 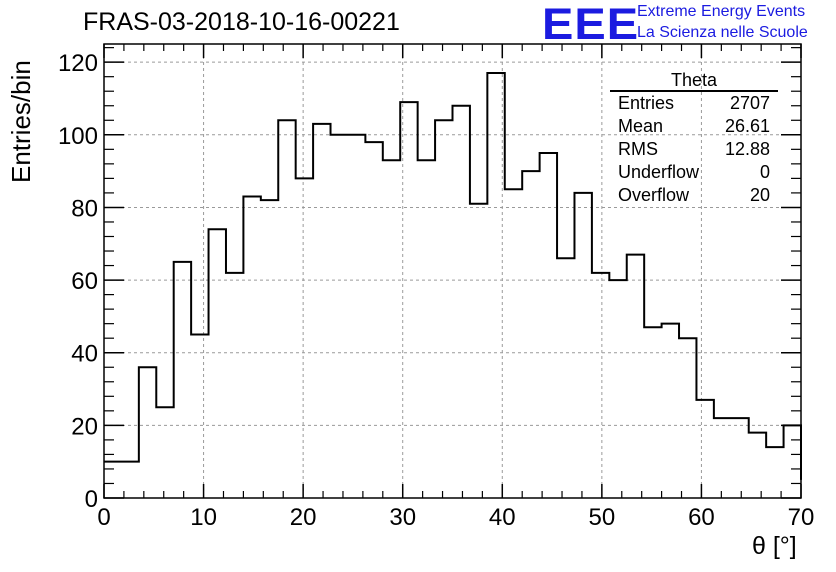 I want to click on y-tick-label: 80, so click(x=84, y=208).